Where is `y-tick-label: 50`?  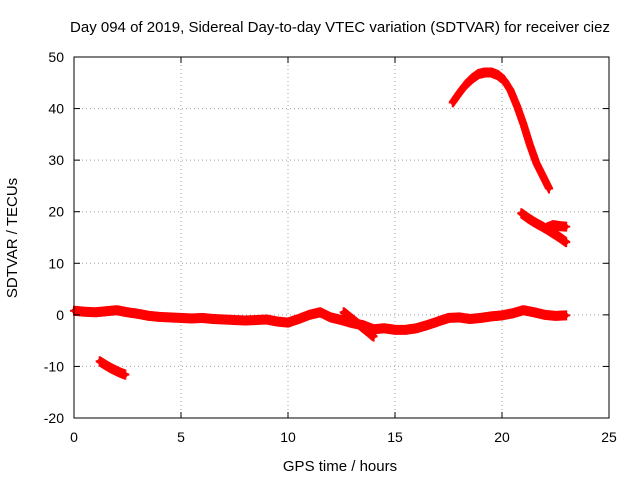 y-tick-label: 50 is located at coordinates (56, 57).